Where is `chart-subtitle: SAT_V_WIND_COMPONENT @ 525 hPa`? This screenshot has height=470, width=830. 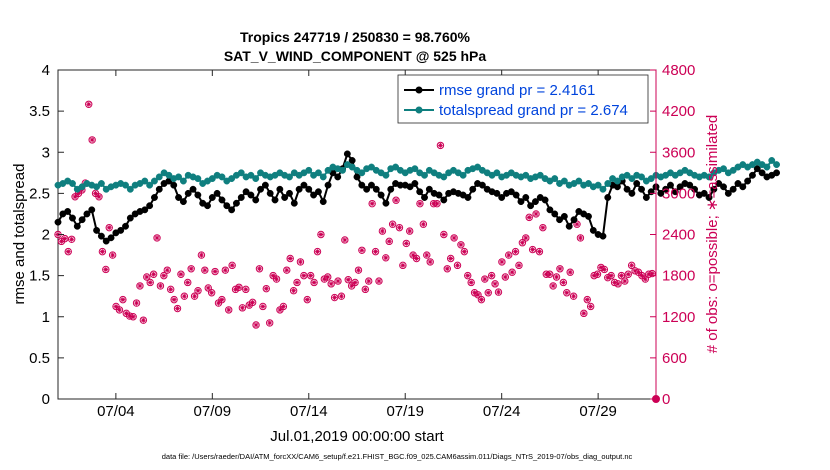
chart-subtitle: SAT_V_WIND_COMPONENT @ 525 hPa is located at coordinates (355, 56).